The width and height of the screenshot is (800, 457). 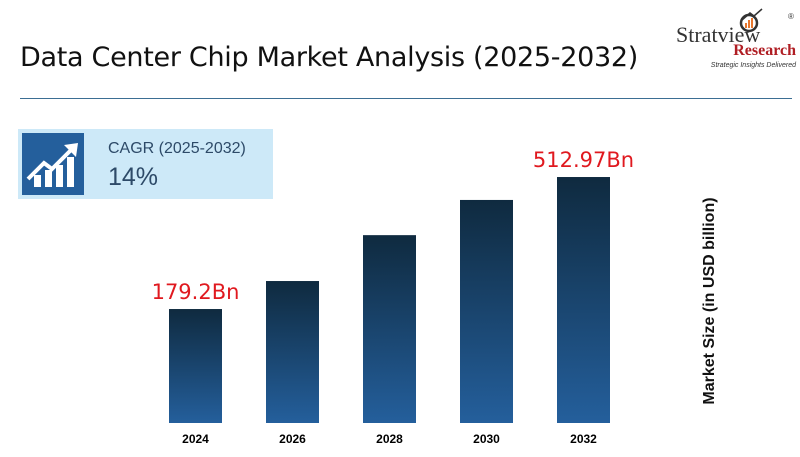 I want to click on magnifier-logo-icon, so click(x=751, y=20).